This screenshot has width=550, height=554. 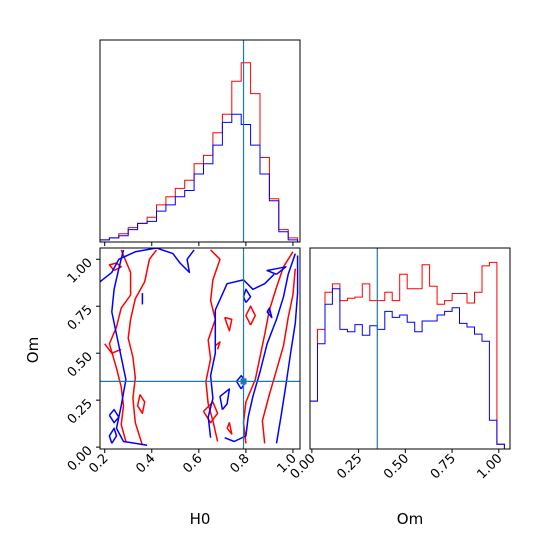 I want to click on om-histogram-frame, so click(x=410, y=348).